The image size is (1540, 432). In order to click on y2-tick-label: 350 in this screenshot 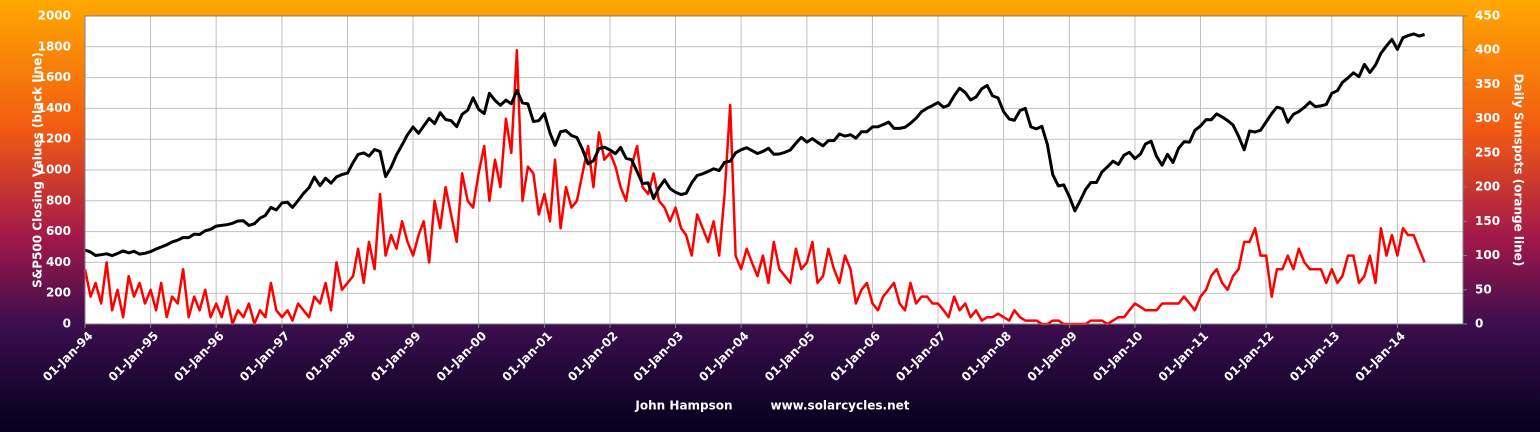, I will do `click(1487, 84)`.